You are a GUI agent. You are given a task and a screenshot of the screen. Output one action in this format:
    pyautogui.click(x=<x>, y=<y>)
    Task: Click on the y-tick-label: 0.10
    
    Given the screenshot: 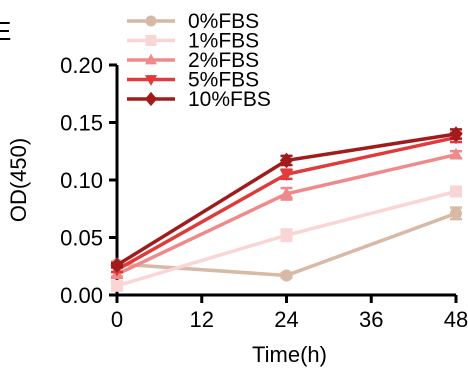 What is the action you would take?
    pyautogui.click(x=81, y=180)
    